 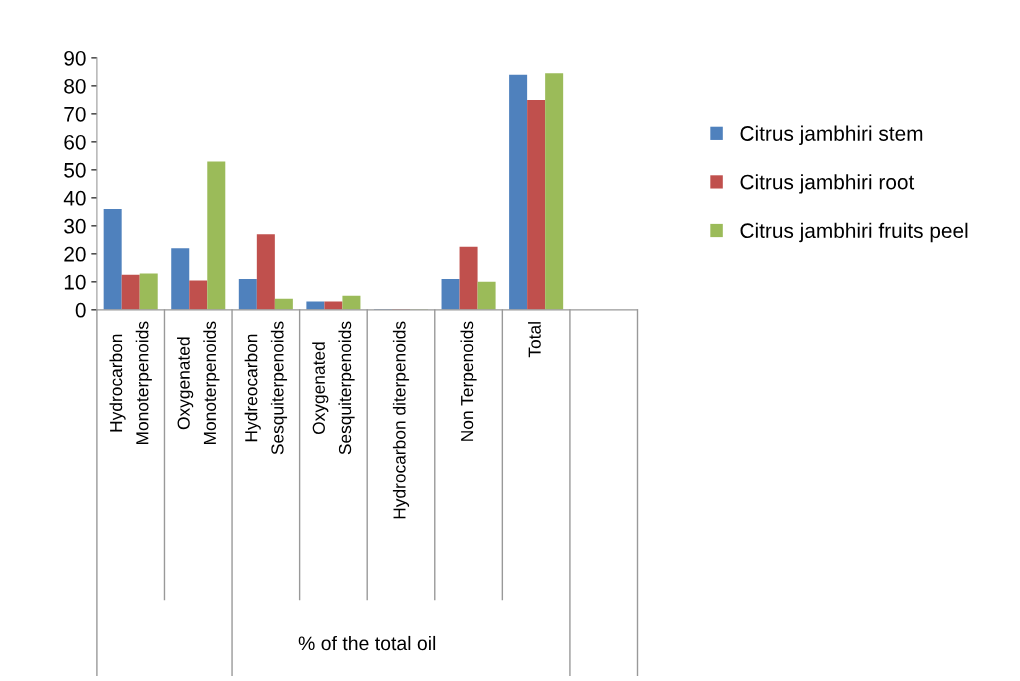 What do you see at coordinates (75, 86) in the screenshot?
I see `y-tick-label: 80` at bounding box center [75, 86].